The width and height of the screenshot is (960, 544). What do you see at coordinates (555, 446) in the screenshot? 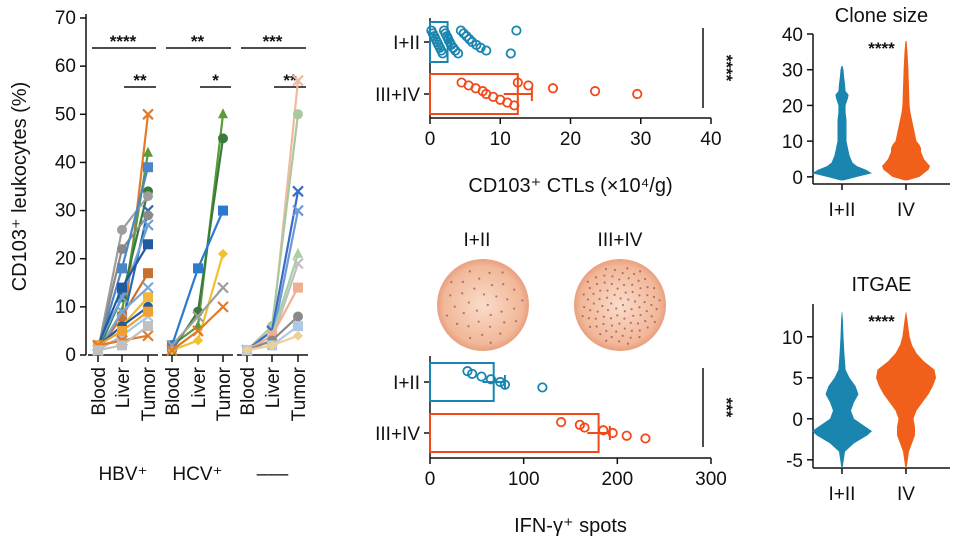
I see `spots-bar-panel: 0 100 200 300 IFN-γ⁺ spots I+II III+IV ***` at bounding box center [555, 446].